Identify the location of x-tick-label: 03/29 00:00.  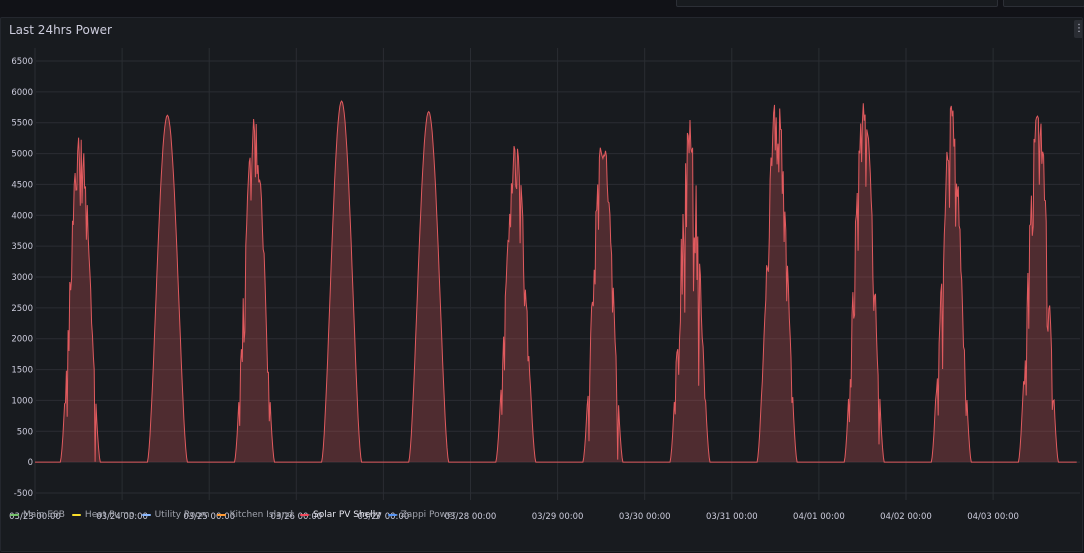
(558, 517).